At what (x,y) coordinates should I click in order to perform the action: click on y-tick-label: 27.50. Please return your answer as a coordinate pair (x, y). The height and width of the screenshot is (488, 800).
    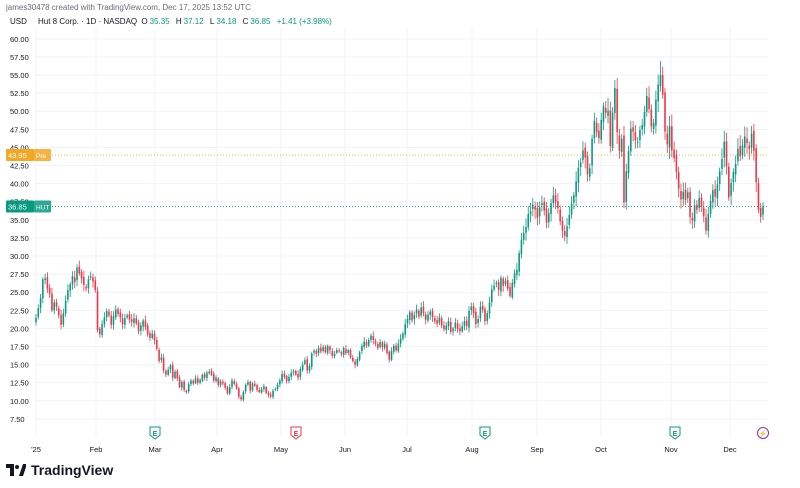
    Looking at the image, I should click on (19, 274).